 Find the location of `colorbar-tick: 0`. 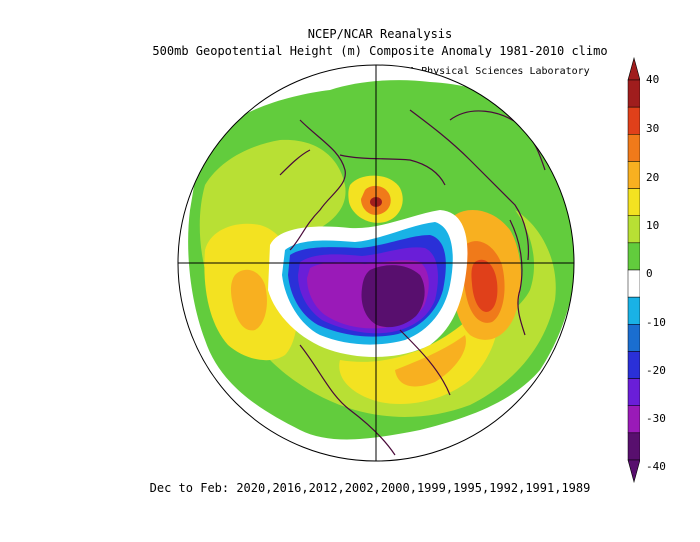

colorbar-tick: 0 is located at coordinates (649, 273).